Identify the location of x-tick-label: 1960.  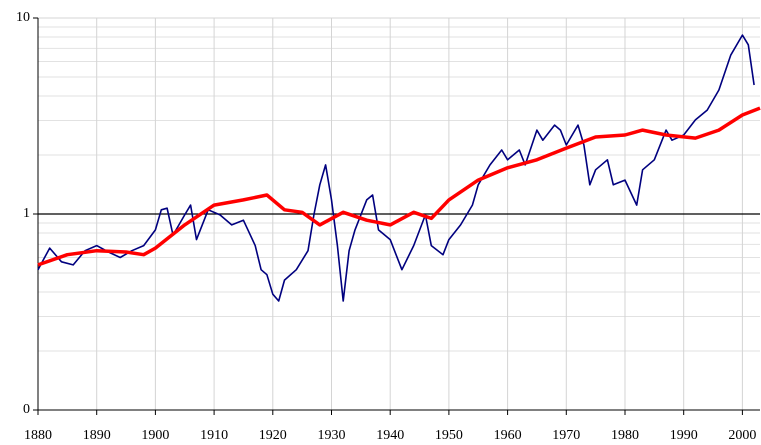
(508, 435).